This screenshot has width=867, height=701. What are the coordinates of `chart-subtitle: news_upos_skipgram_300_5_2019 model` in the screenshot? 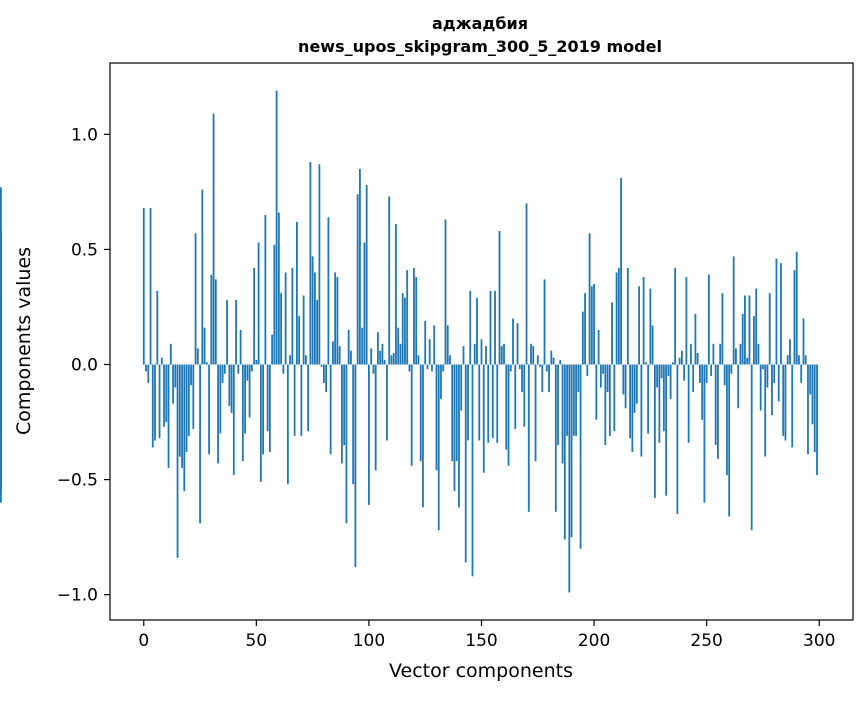 It's located at (480, 46).